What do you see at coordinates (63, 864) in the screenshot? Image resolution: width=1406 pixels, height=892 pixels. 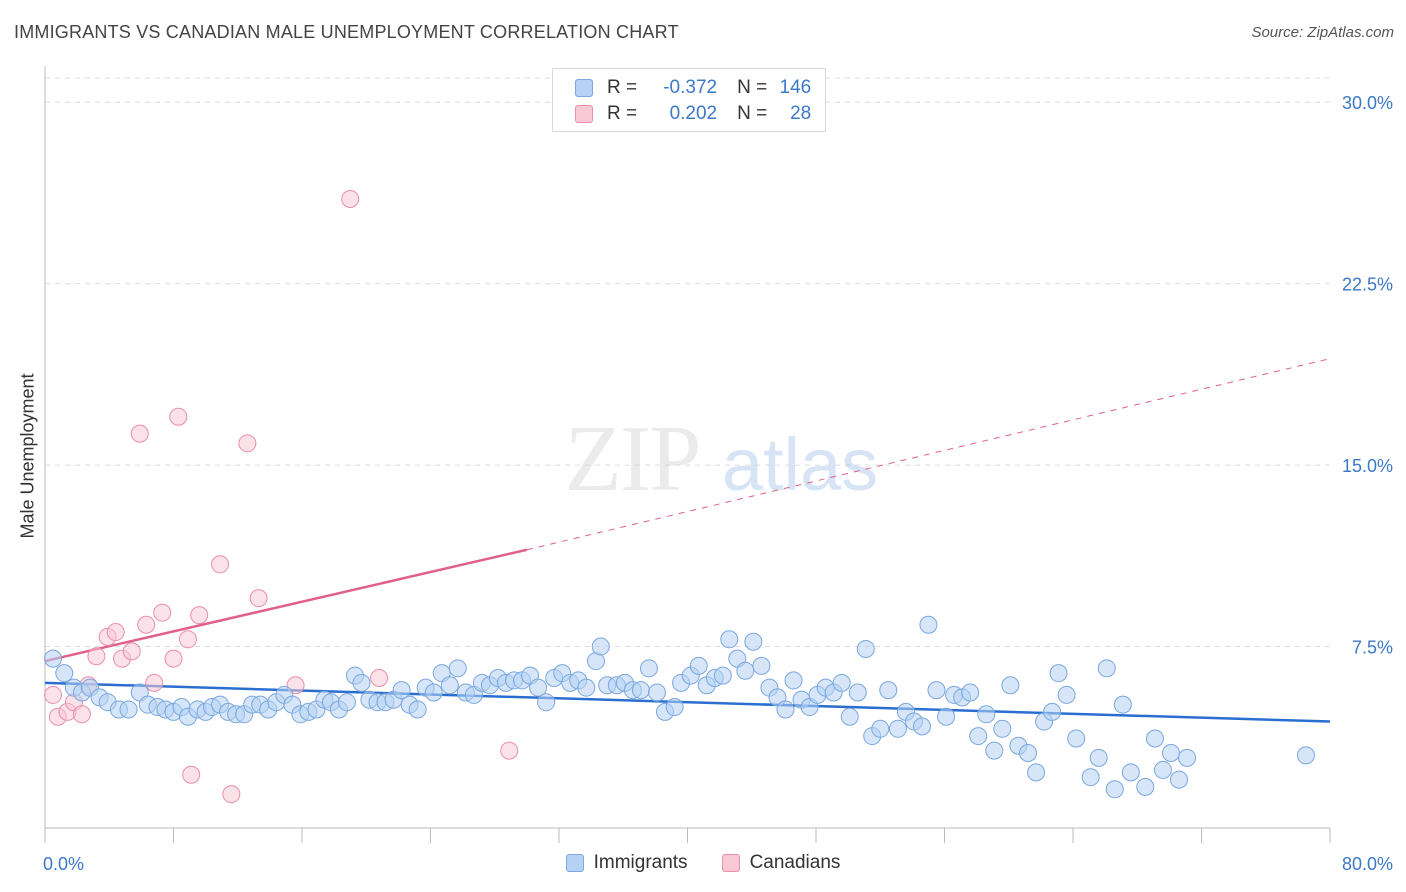 I see `x-tick-label-min: 0.0%` at bounding box center [63, 864].